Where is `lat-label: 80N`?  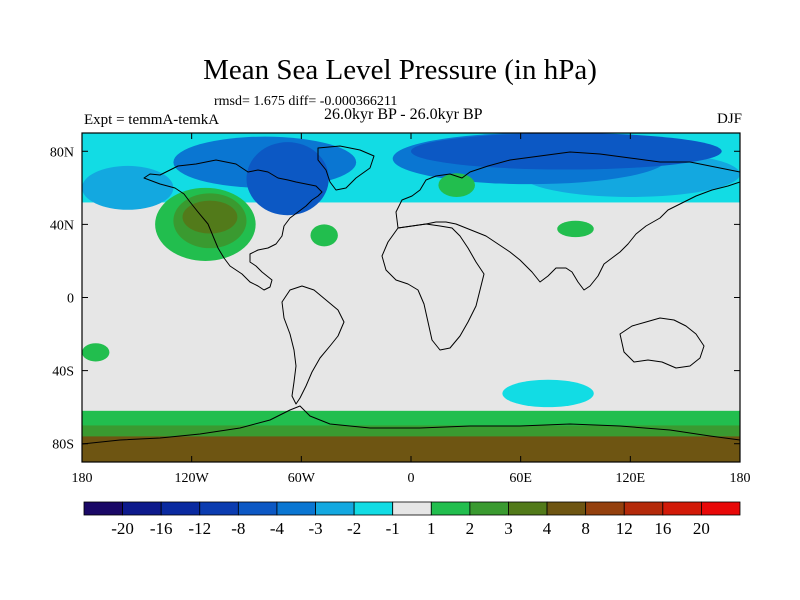
lat-label: 80N is located at coordinates (62, 152).